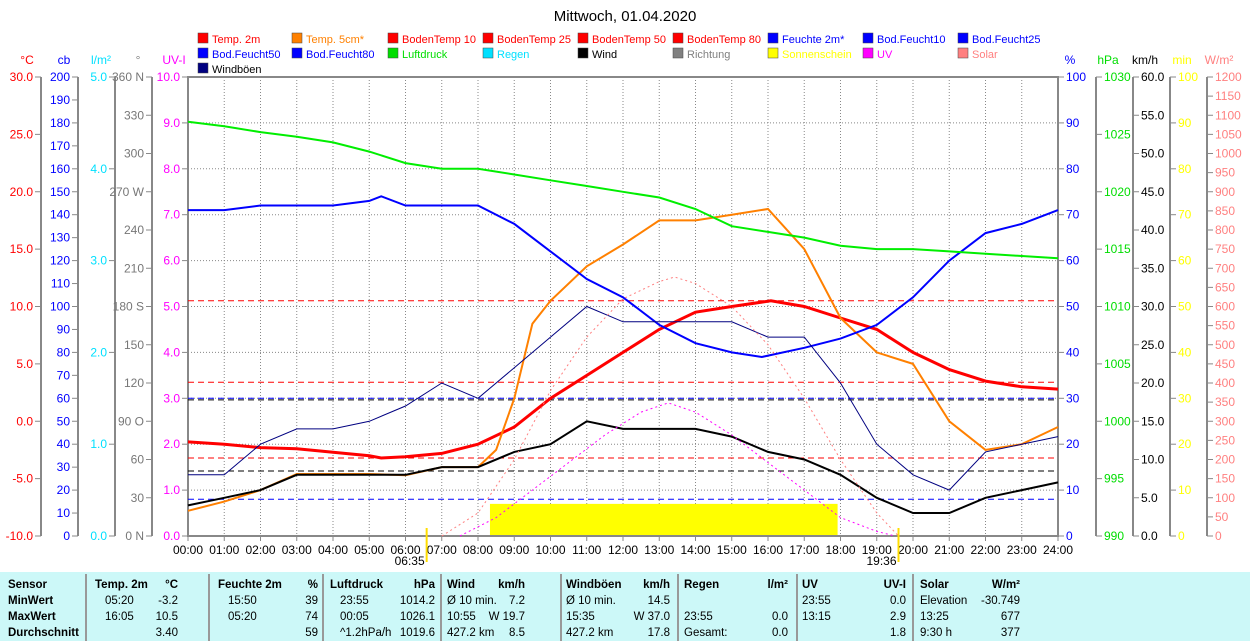  I want to click on column-unit: km/h, so click(656, 585).